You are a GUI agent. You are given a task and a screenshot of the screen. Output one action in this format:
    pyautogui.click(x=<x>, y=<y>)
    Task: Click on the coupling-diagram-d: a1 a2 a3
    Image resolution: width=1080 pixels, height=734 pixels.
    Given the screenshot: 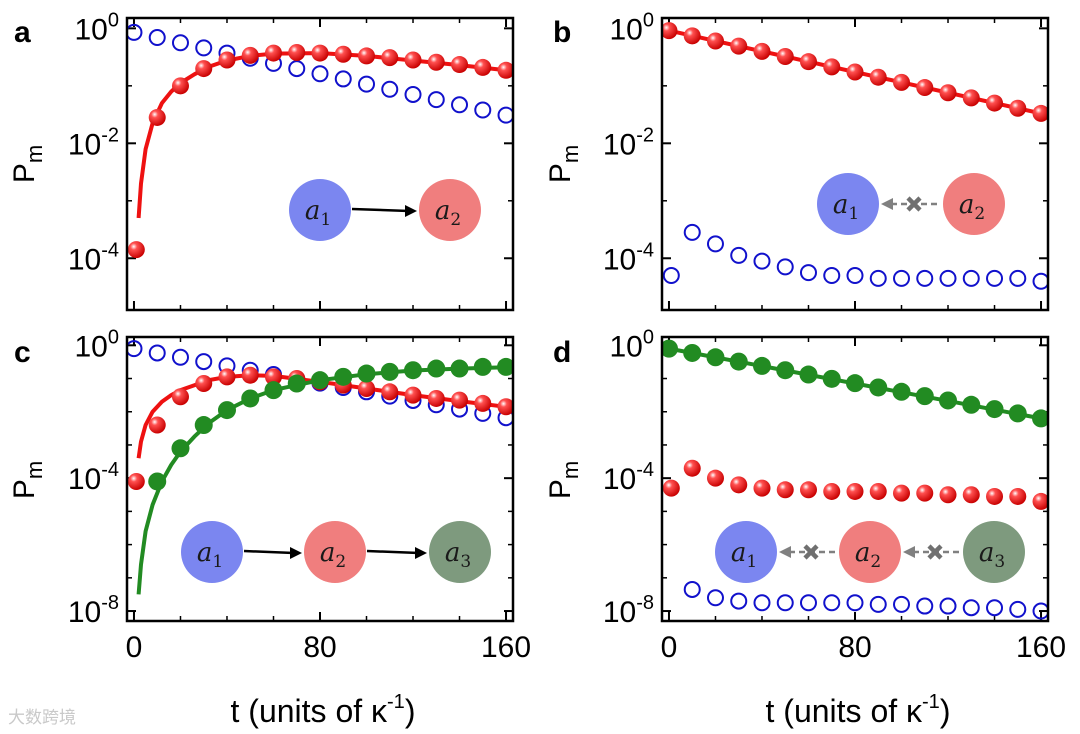 What is the action you would take?
    pyautogui.click(x=870, y=552)
    